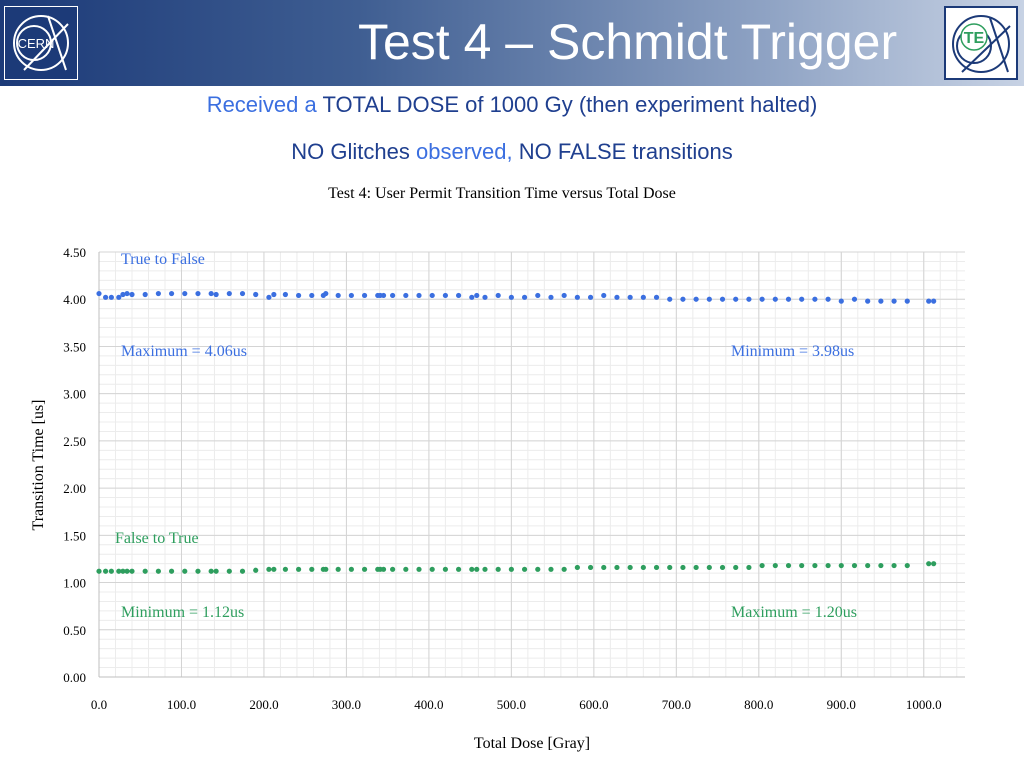 The image size is (1024, 768). I want to click on x-tick-label: 100.0, so click(181, 704).